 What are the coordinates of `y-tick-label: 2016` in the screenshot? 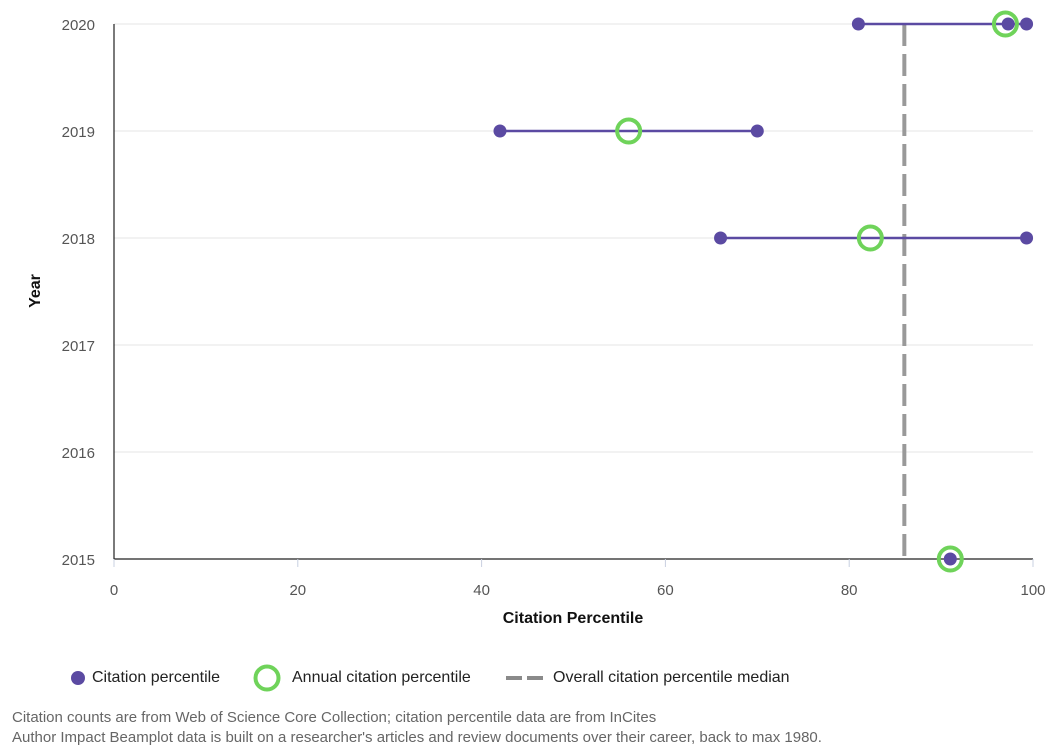 It's located at (78, 453).